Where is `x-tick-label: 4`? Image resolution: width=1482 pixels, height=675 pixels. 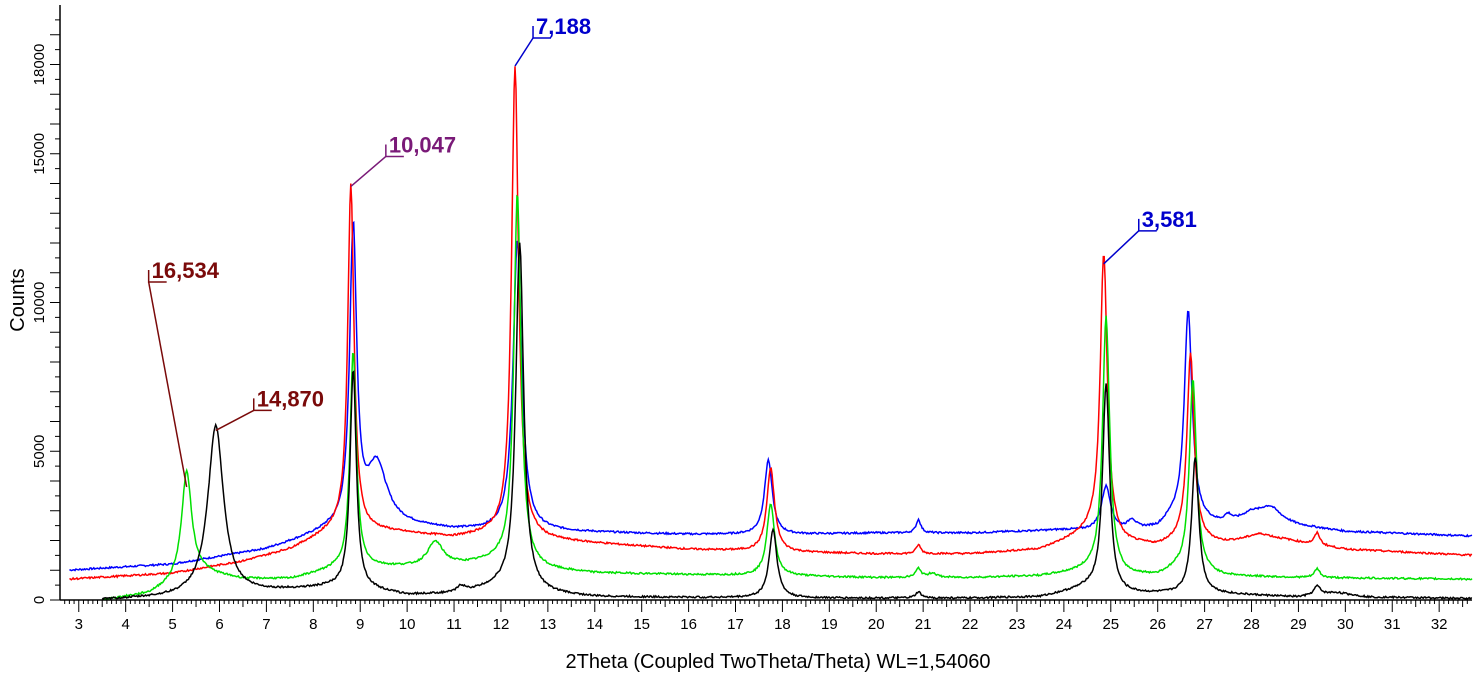
x-tick-label: 4 is located at coordinates (126, 624).